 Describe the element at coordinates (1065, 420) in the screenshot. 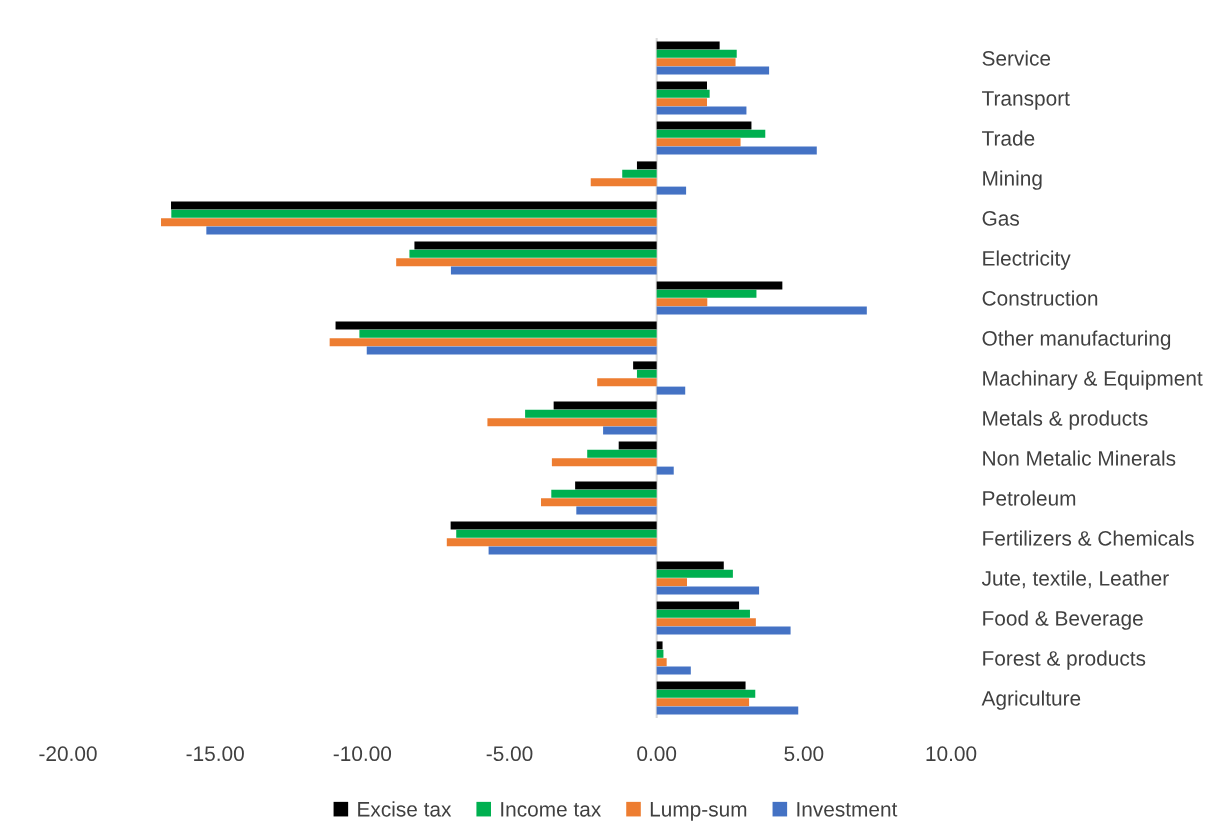

I see `y-tick-label: Metals & products` at that location.